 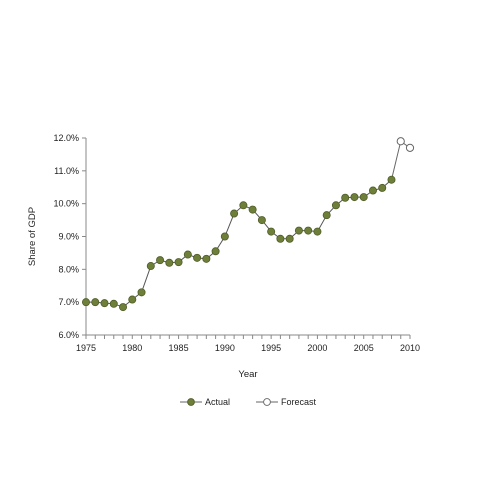 I want to click on y-tick-label: 6.0%, so click(x=68, y=335).